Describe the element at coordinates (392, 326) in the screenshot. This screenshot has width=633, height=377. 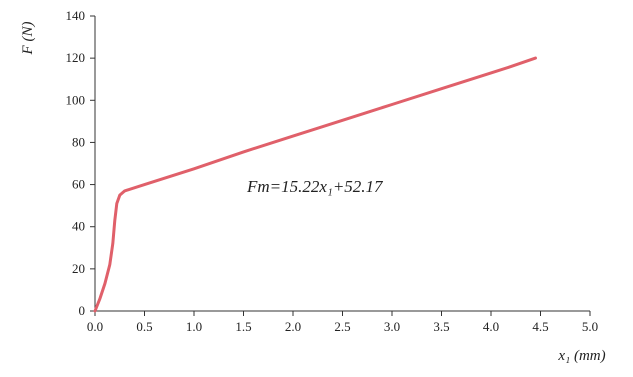
I see `x-tick-label: 3.0` at that location.